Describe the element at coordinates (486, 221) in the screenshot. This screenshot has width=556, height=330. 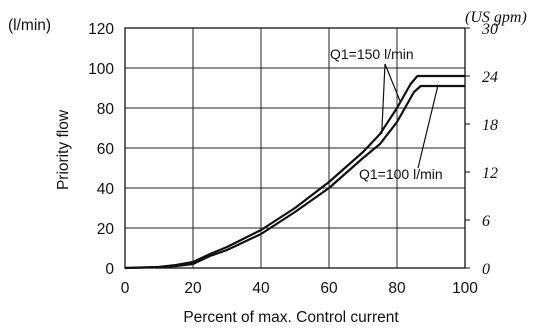
I see `y2-tick-label: 6` at that location.